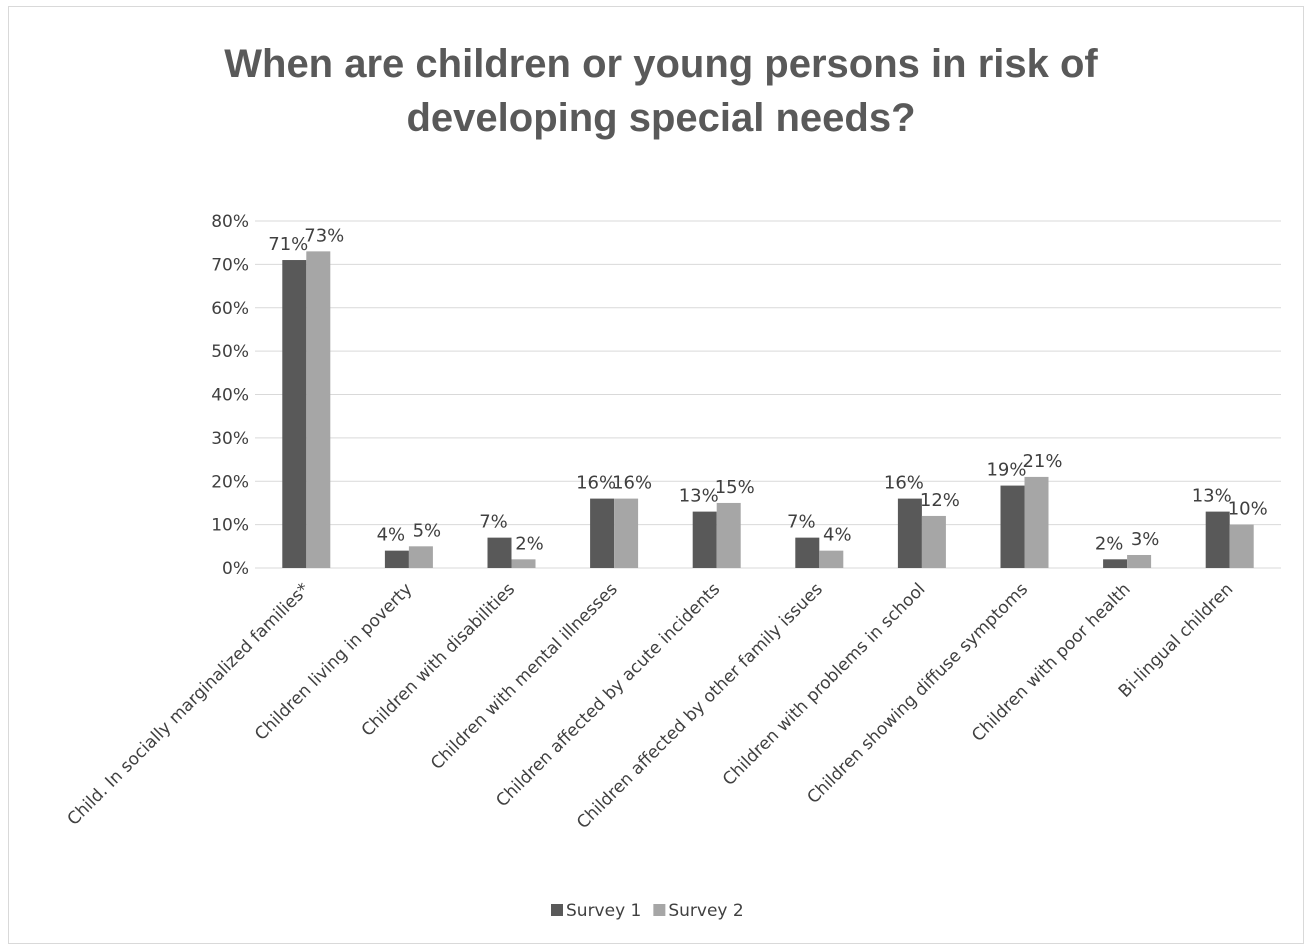  What do you see at coordinates (230, 526) in the screenshot?
I see `y-tick-label: 10%` at bounding box center [230, 526].